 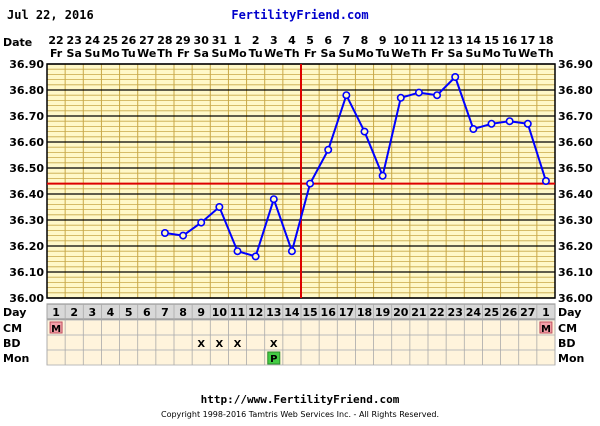 What do you see at coordinates (26, 116) in the screenshot?
I see `y-tick-label-left: 36.70` at bounding box center [26, 116].